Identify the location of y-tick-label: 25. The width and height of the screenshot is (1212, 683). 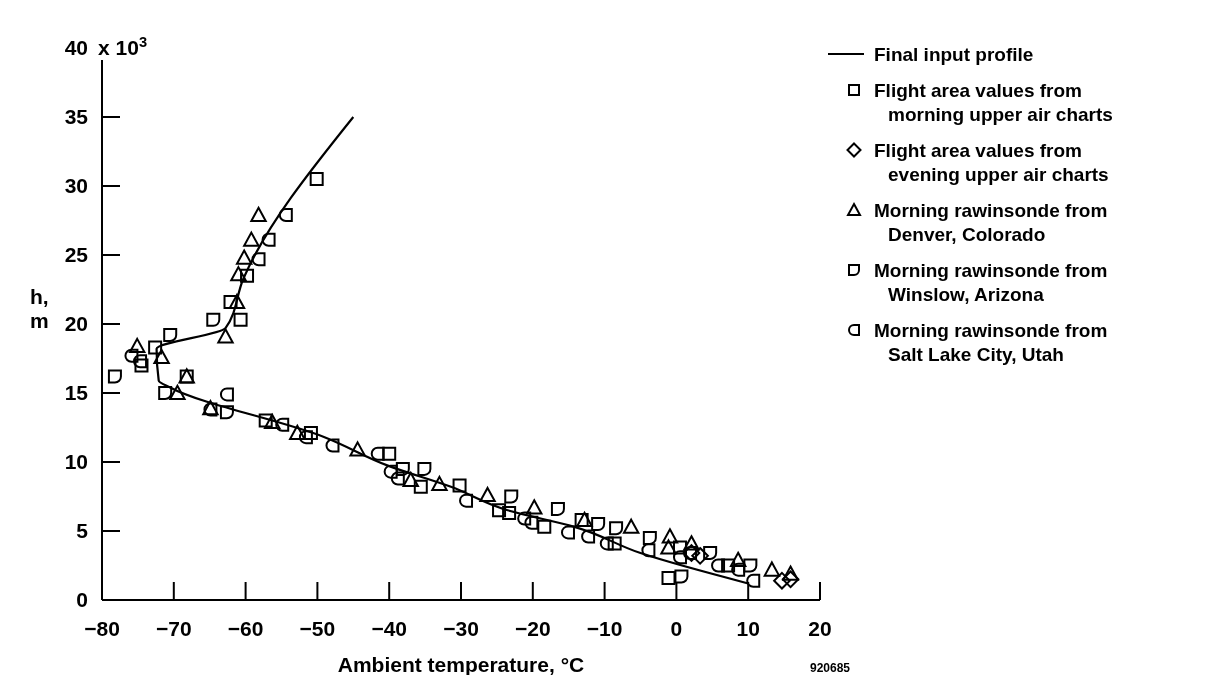
(76, 254).